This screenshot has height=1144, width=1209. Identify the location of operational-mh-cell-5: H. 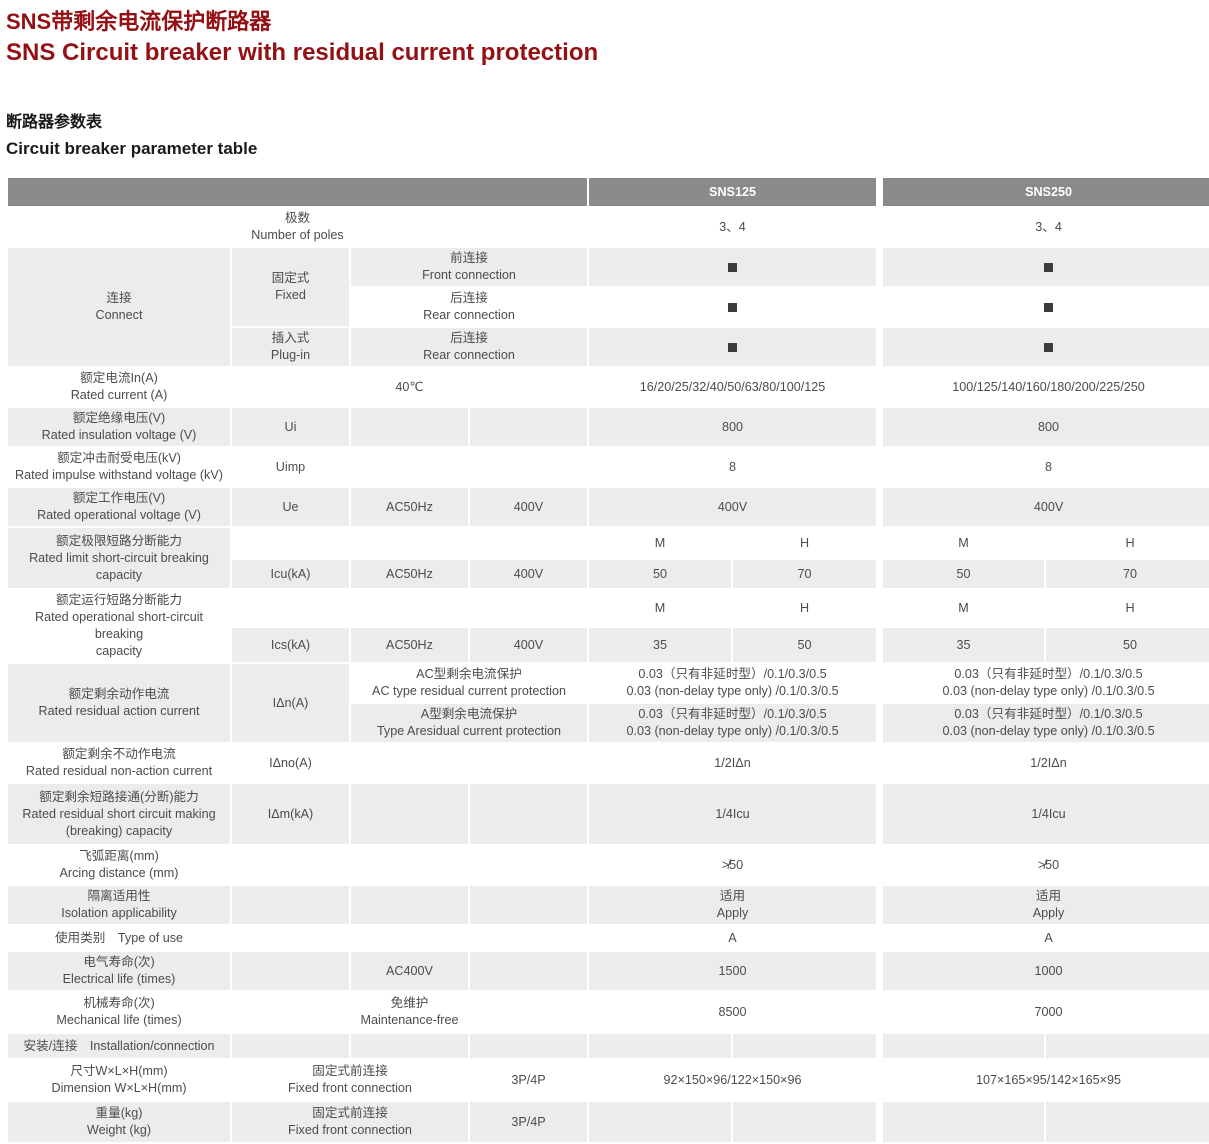
(805, 608).